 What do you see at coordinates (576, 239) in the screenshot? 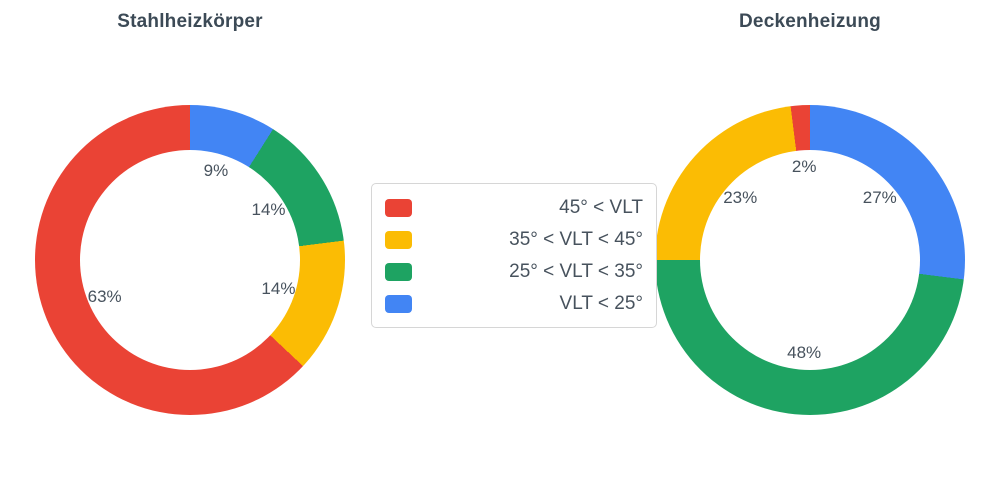
I see `legend-label: 35° < VLT < 45°` at bounding box center [576, 239].